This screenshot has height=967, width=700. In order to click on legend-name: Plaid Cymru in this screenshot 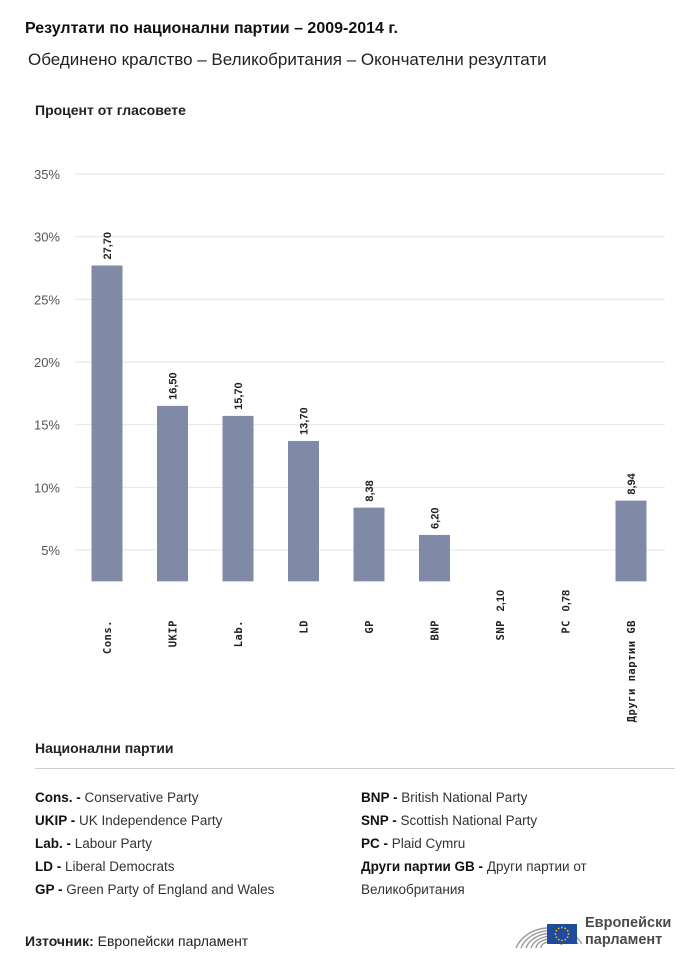, I will do `click(427, 843)`.